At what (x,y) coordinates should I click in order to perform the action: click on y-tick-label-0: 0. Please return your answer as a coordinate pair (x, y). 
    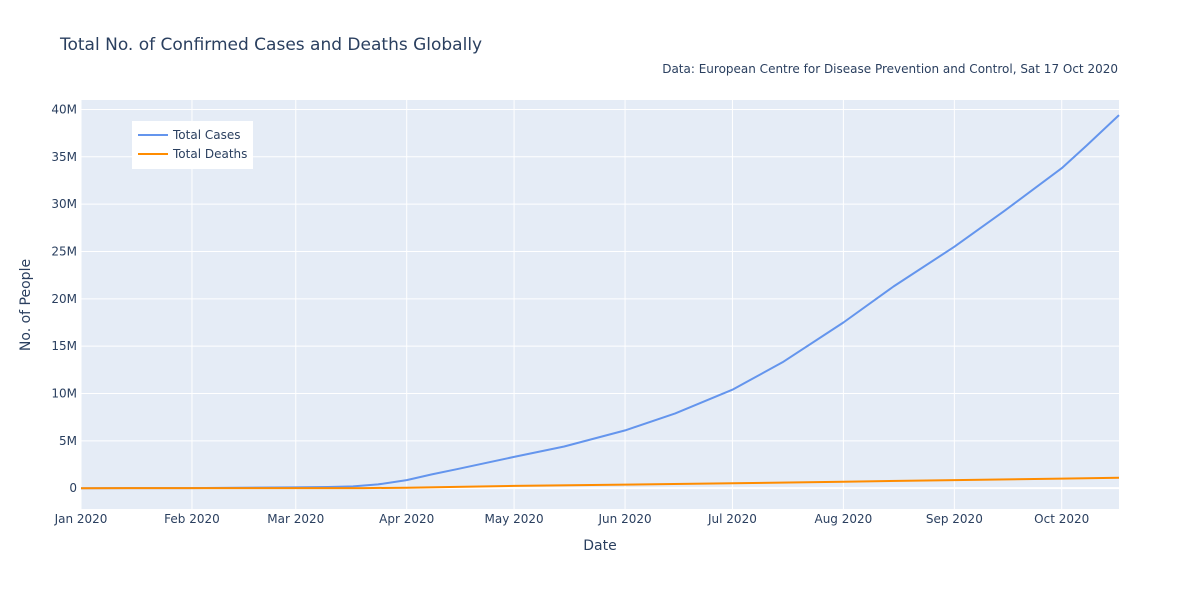
    Looking at the image, I should click on (73, 488).